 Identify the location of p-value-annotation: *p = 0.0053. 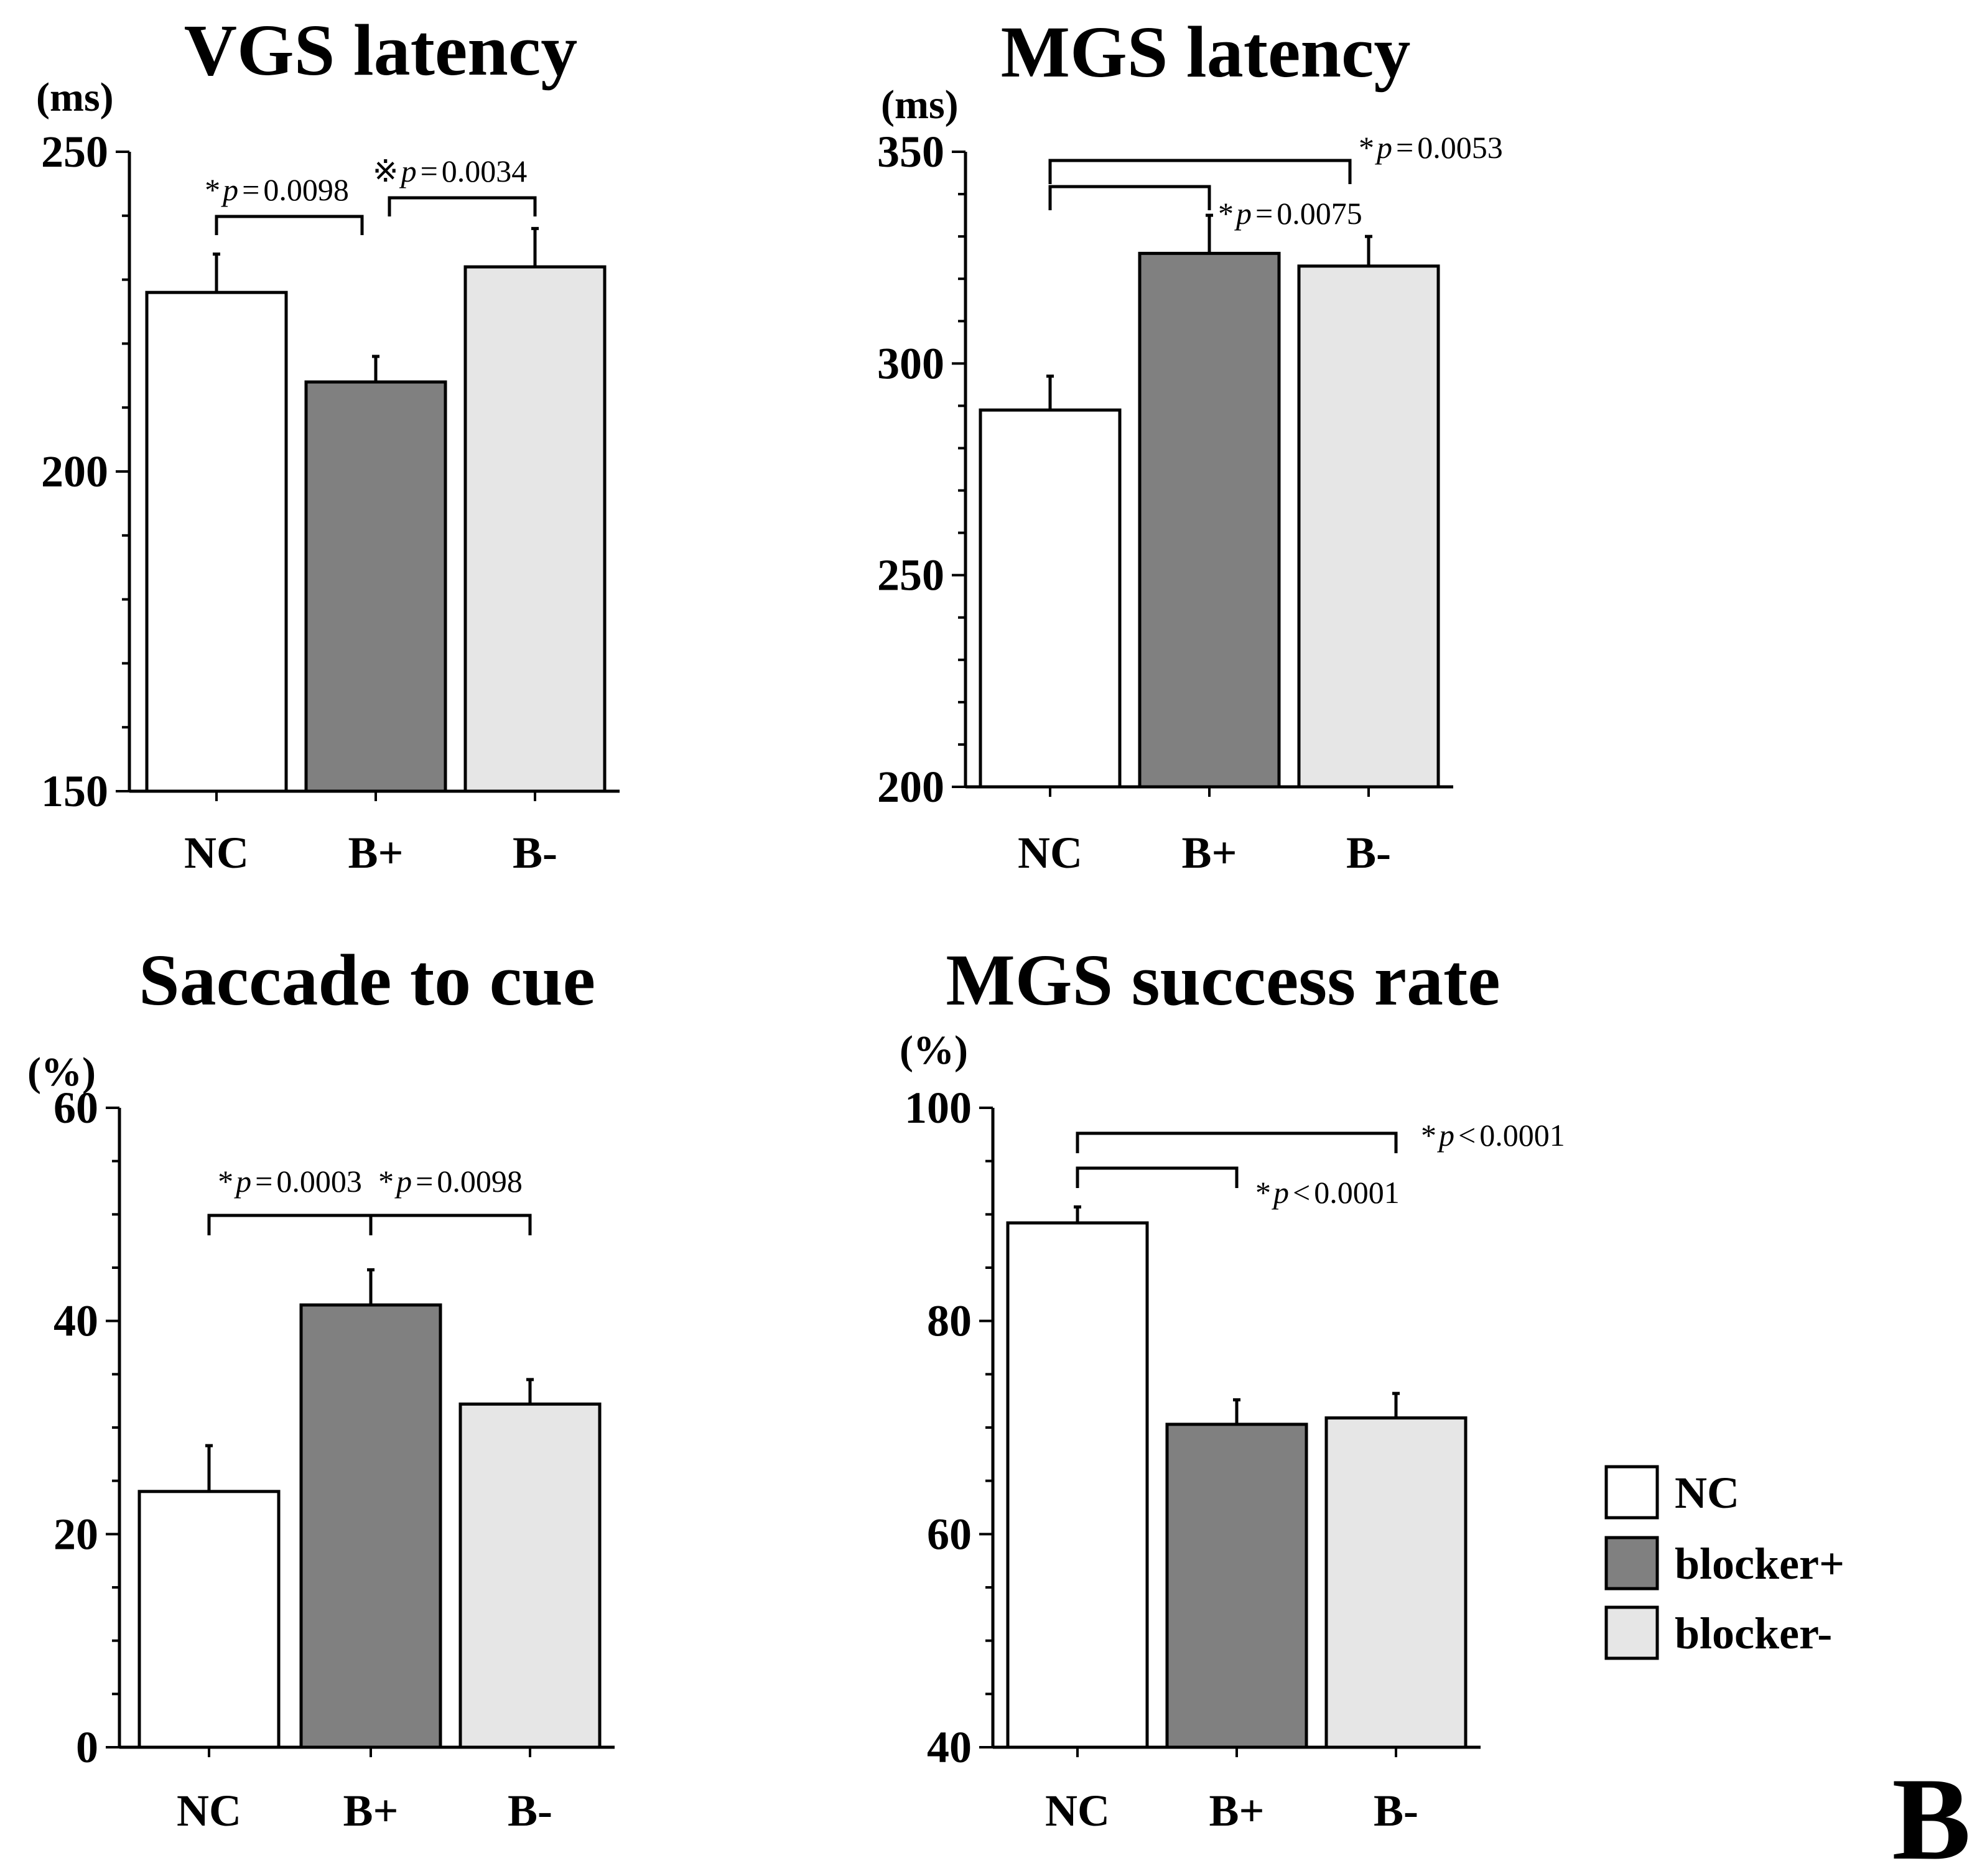
(1431, 147).